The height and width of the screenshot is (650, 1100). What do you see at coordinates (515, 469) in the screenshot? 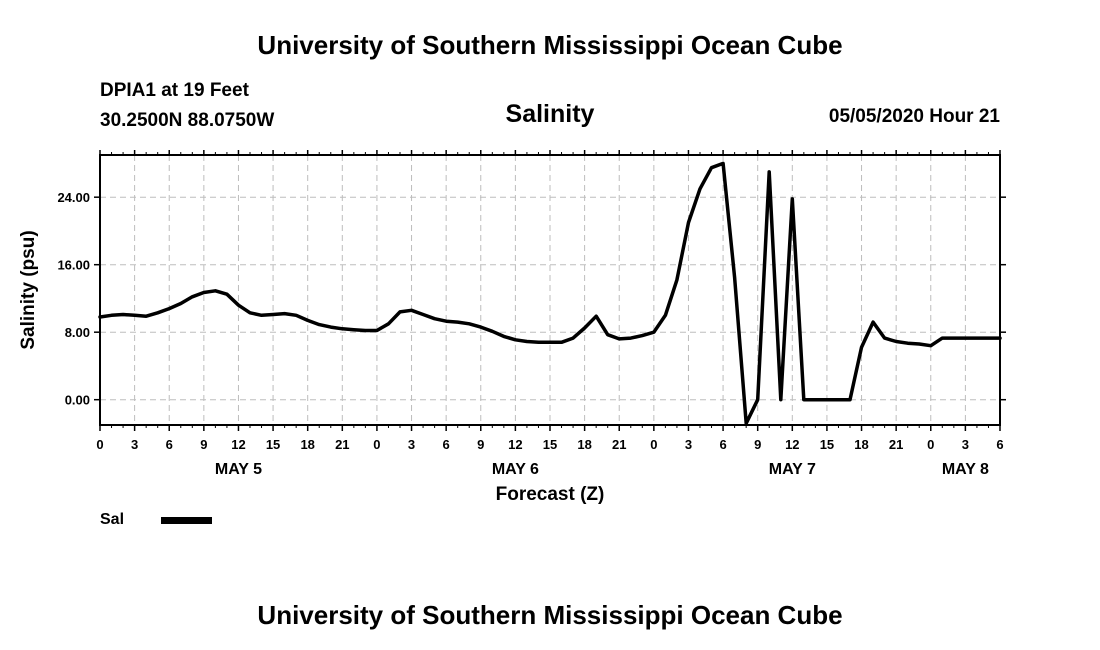
I see `x-day-label: MAY 6` at bounding box center [515, 469].